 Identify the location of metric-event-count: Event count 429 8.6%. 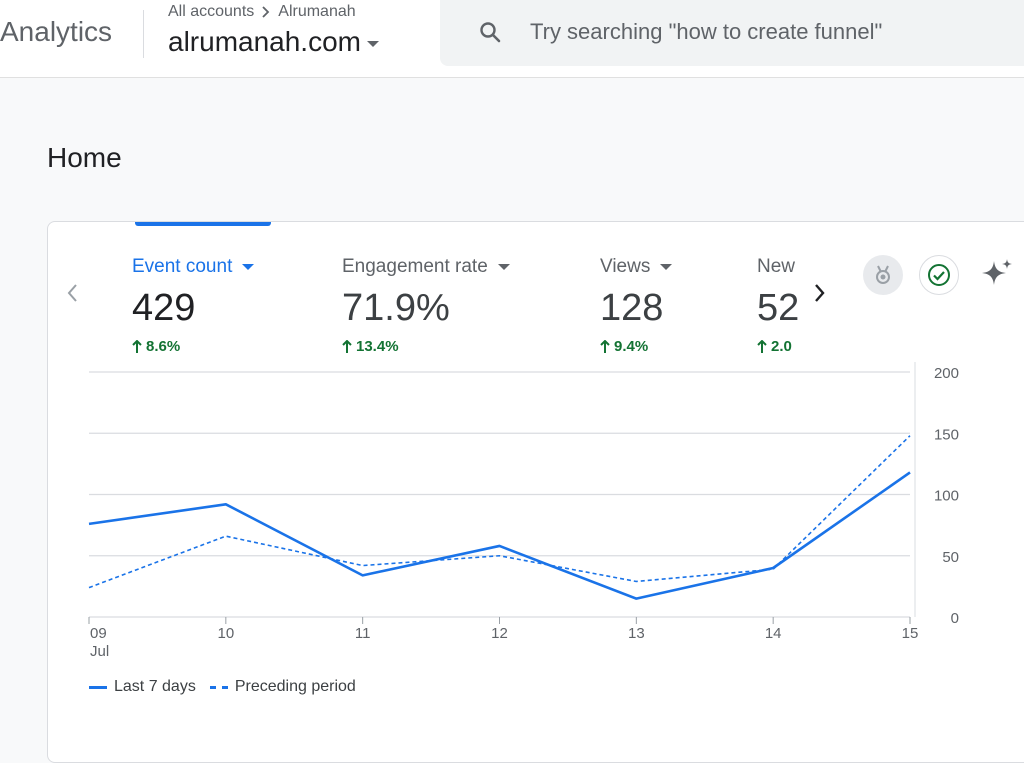
(193, 305).